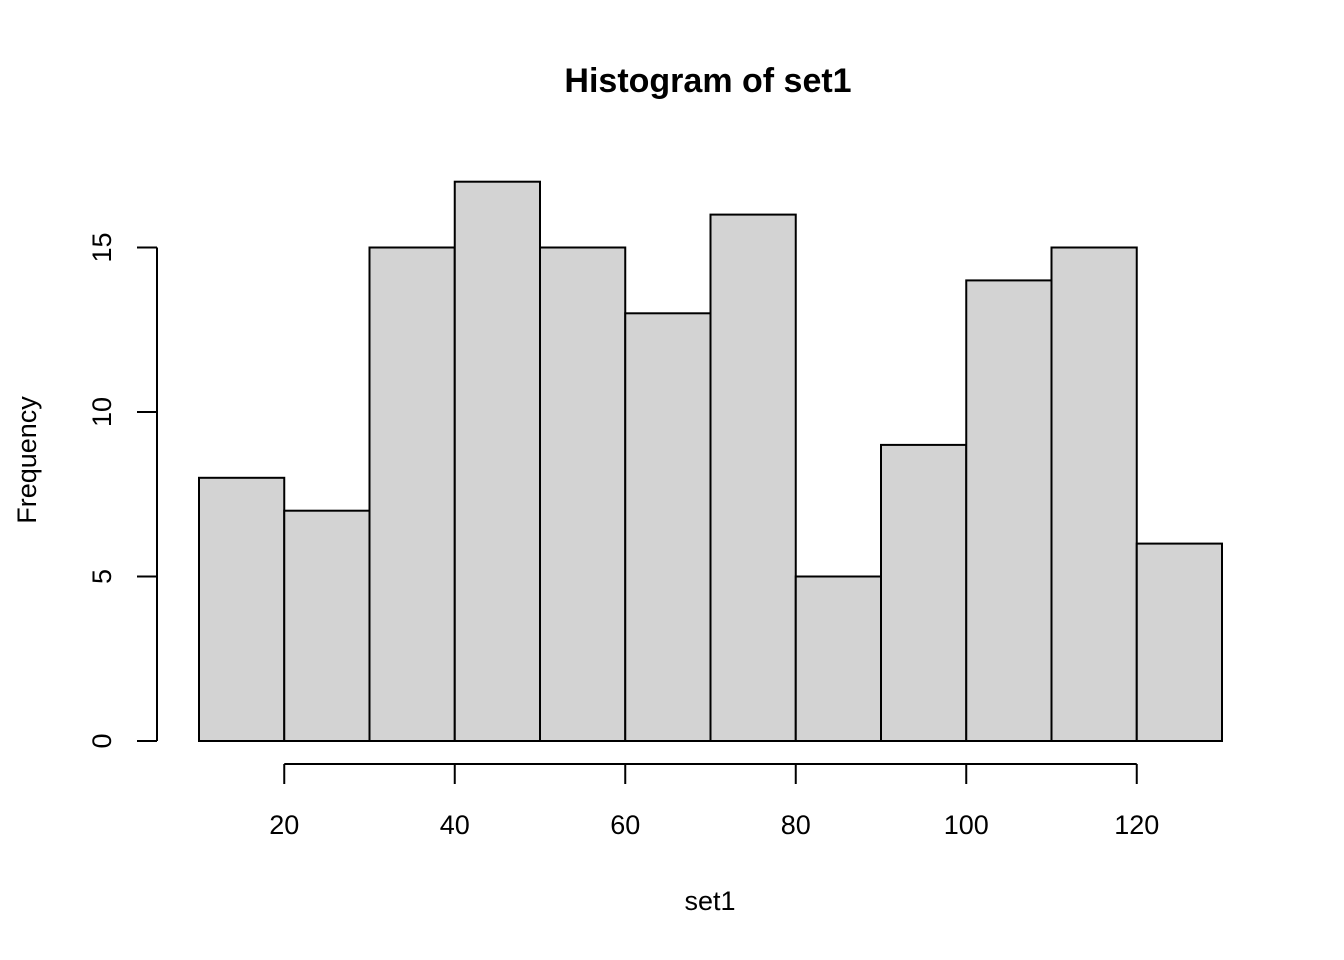 The image size is (1344, 960). What do you see at coordinates (122, 490) in the screenshot?
I see `y-axis: 0 5 10 15` at bounding box center [122, 490].